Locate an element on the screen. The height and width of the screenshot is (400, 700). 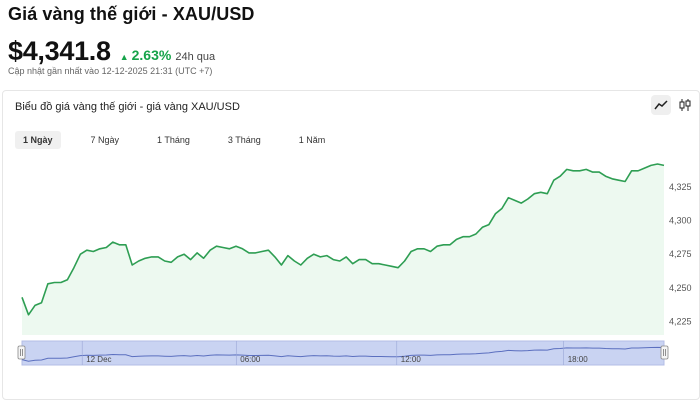
navigator-line is located at coordinates (343, 354).